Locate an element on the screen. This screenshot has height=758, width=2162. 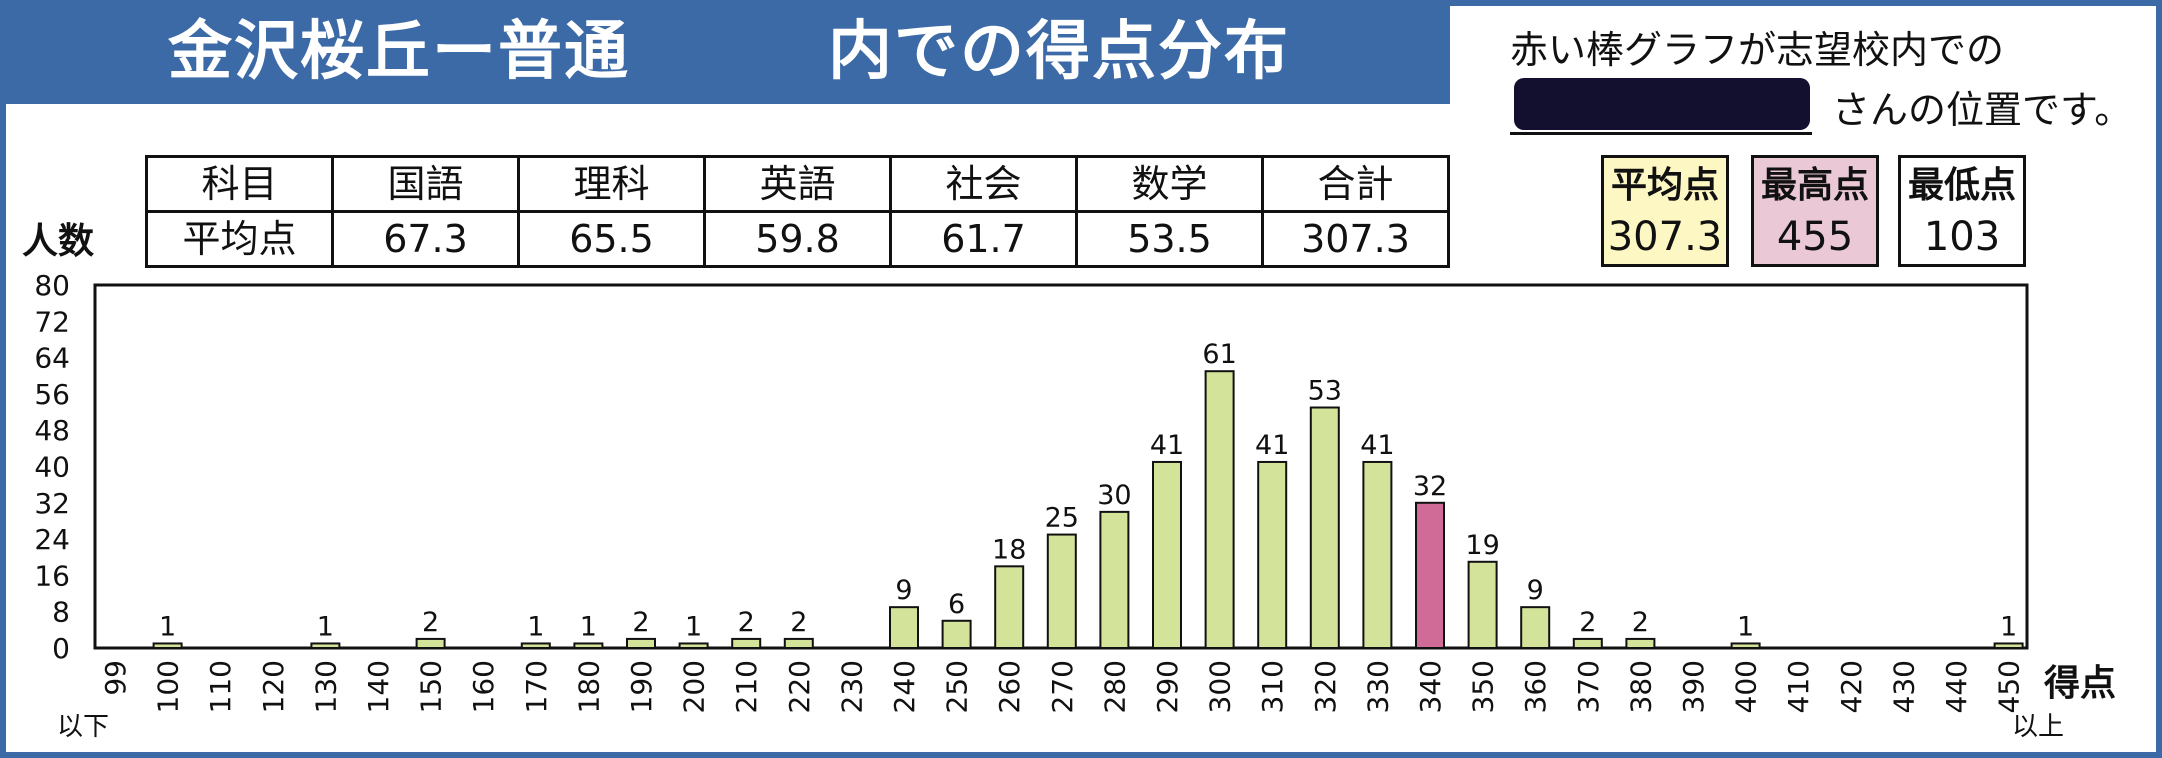
bar-value-label: 30 is located at coordinates (1114, 495).